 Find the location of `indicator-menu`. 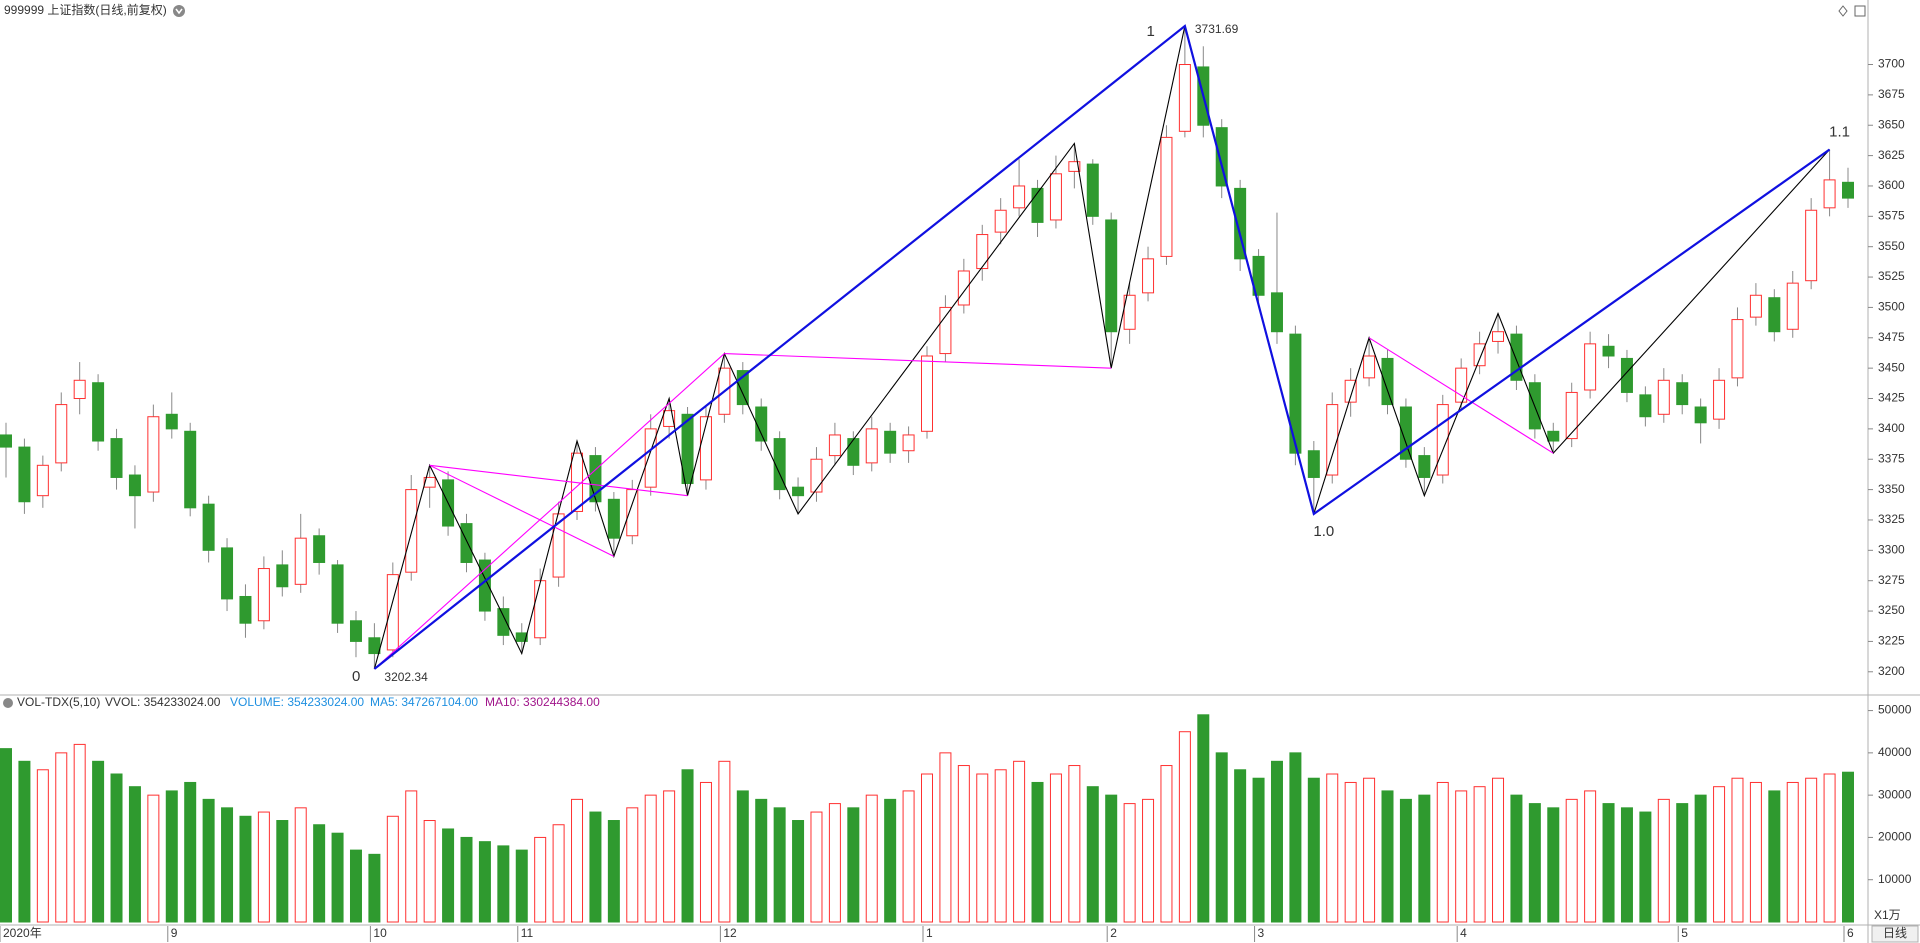

indicator-menu is located at coordinates (8, 703).